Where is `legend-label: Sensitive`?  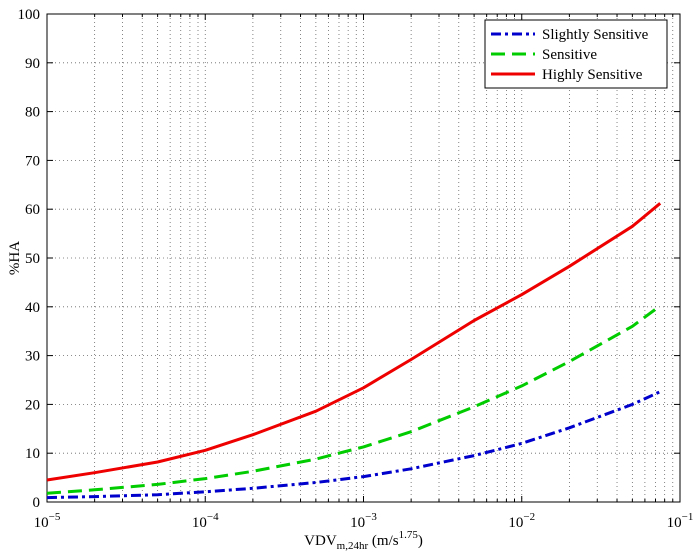
legend-label: Sensitive is located at coordinates (569, 55).